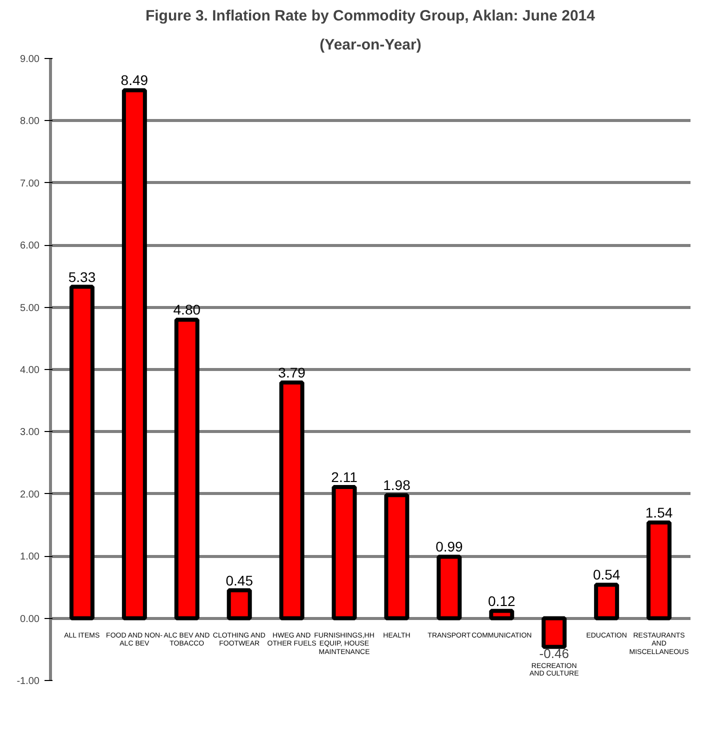 This screenshot has width=712, height=732. What do you see at coordinates (30, 557) in the screenshot?
I see `y-tick-label: 1.00` at bounding box center [30, 557].